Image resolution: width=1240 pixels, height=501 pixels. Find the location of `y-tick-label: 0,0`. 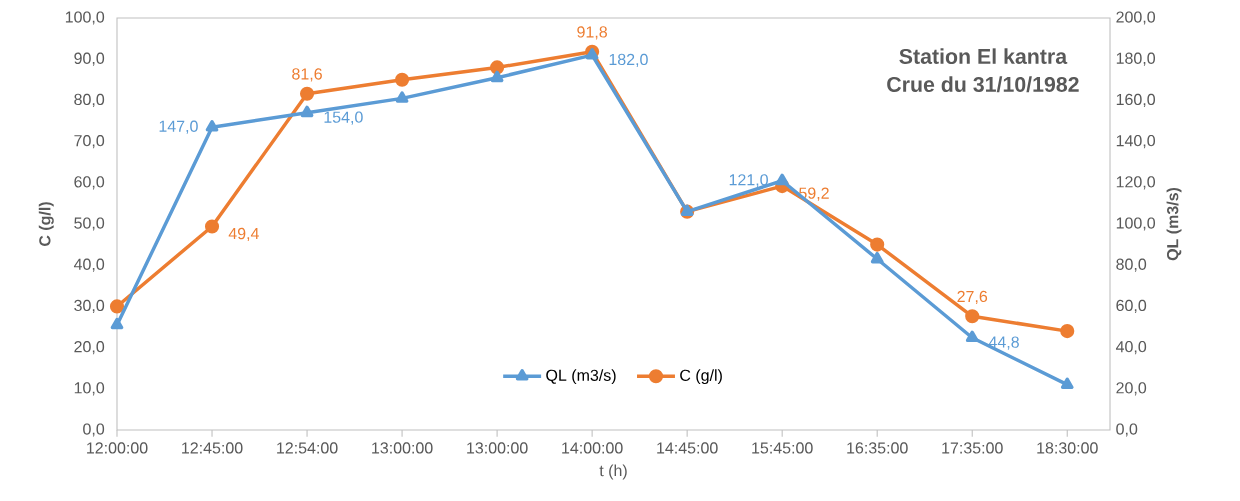

y-tick-label: 0,0 is located at coordinates (94, 430).